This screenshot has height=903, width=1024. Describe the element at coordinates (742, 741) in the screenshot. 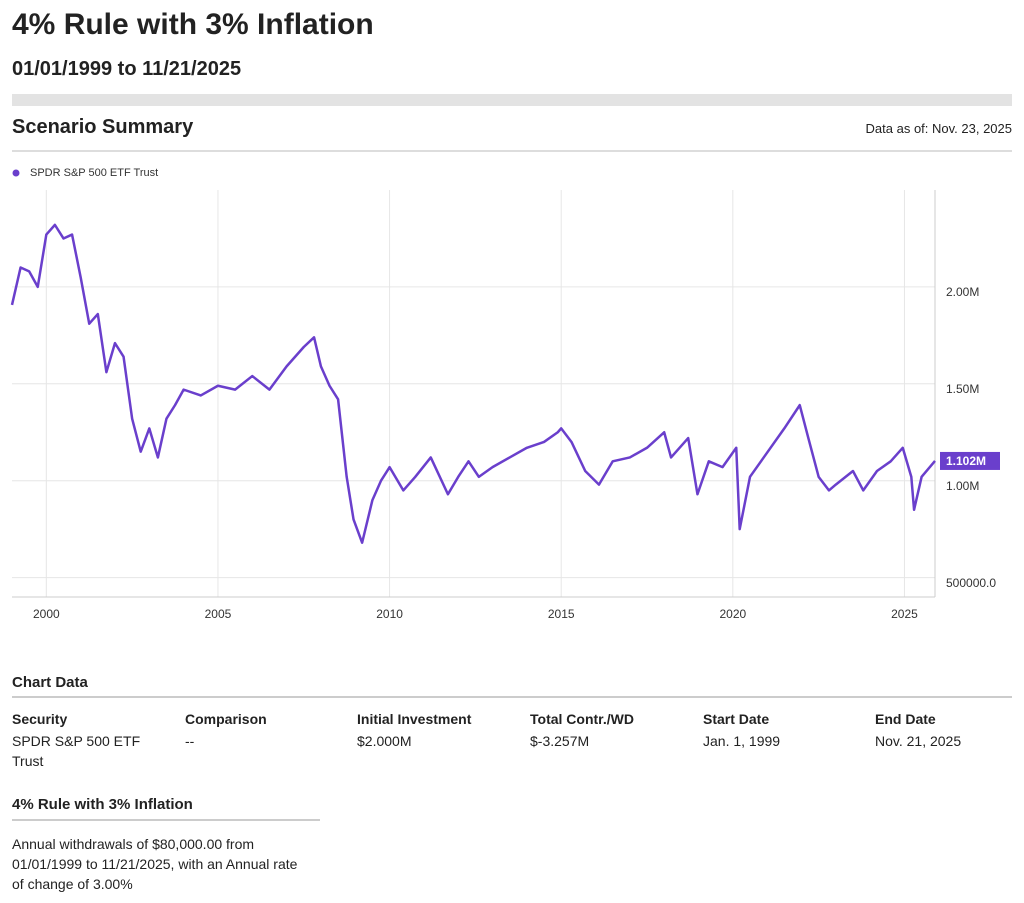

I see `table-cell: Jan. 1, 1999` at that location.